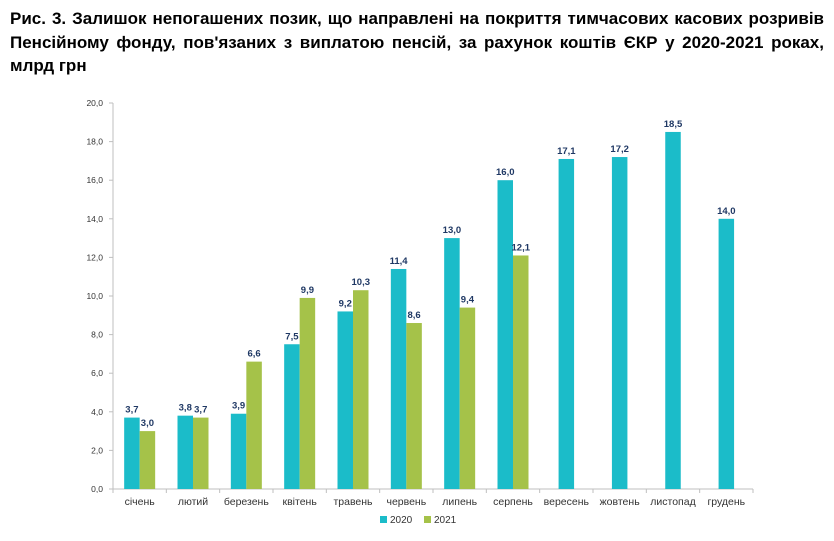 The height and width of the screenshot is (541, 834). What do you see at coordinates (406, 502) in the screenshot?
I see `x-tick-label: червень` at bounding box center [406, 502].